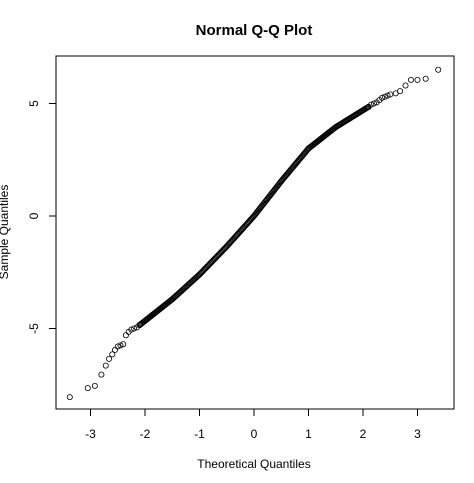  What do you see at coordinates (41, 217) in the screenshot?
I see `y-ticks: -5 0 5` at bounding box center [41, 217].